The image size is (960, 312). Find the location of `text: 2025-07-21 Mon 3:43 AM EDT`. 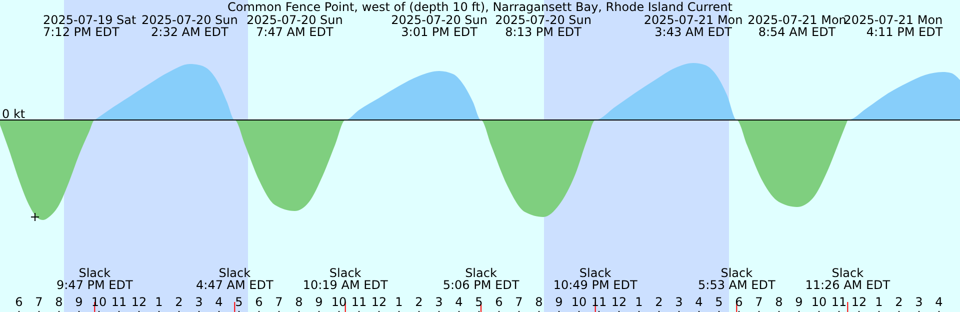

text: 2025-07-21 Mon 3:43 AM EDT is located at coordinates (693, 26).